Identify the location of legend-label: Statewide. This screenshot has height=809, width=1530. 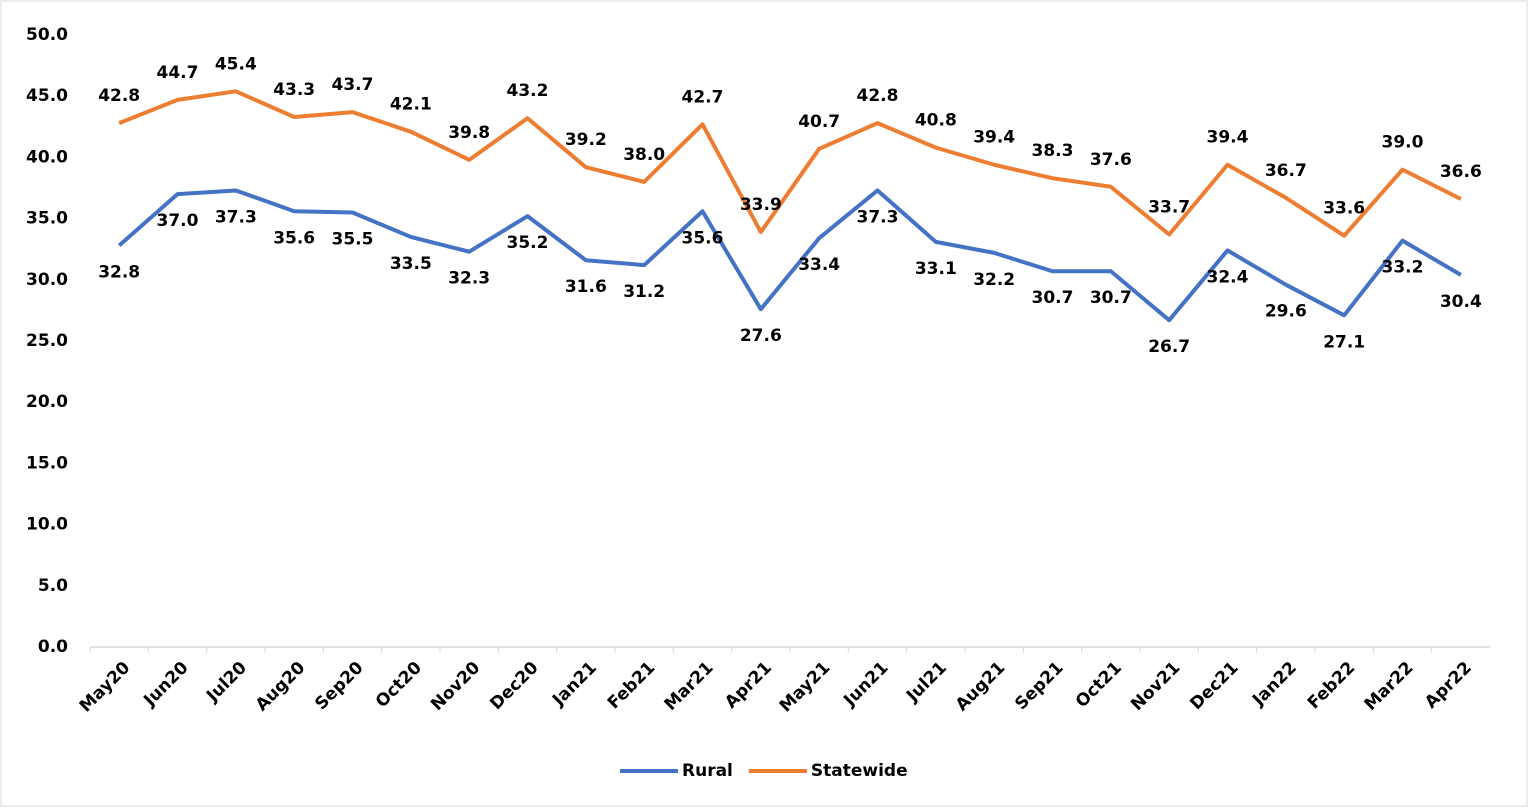
(859, 771).